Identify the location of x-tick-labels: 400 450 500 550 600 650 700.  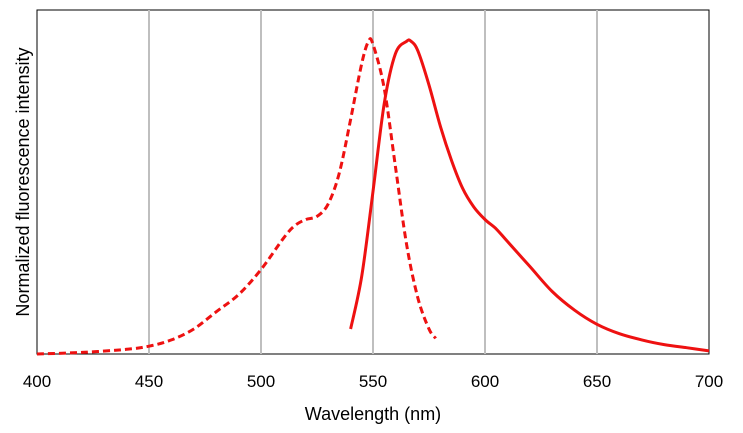
(373, 381).